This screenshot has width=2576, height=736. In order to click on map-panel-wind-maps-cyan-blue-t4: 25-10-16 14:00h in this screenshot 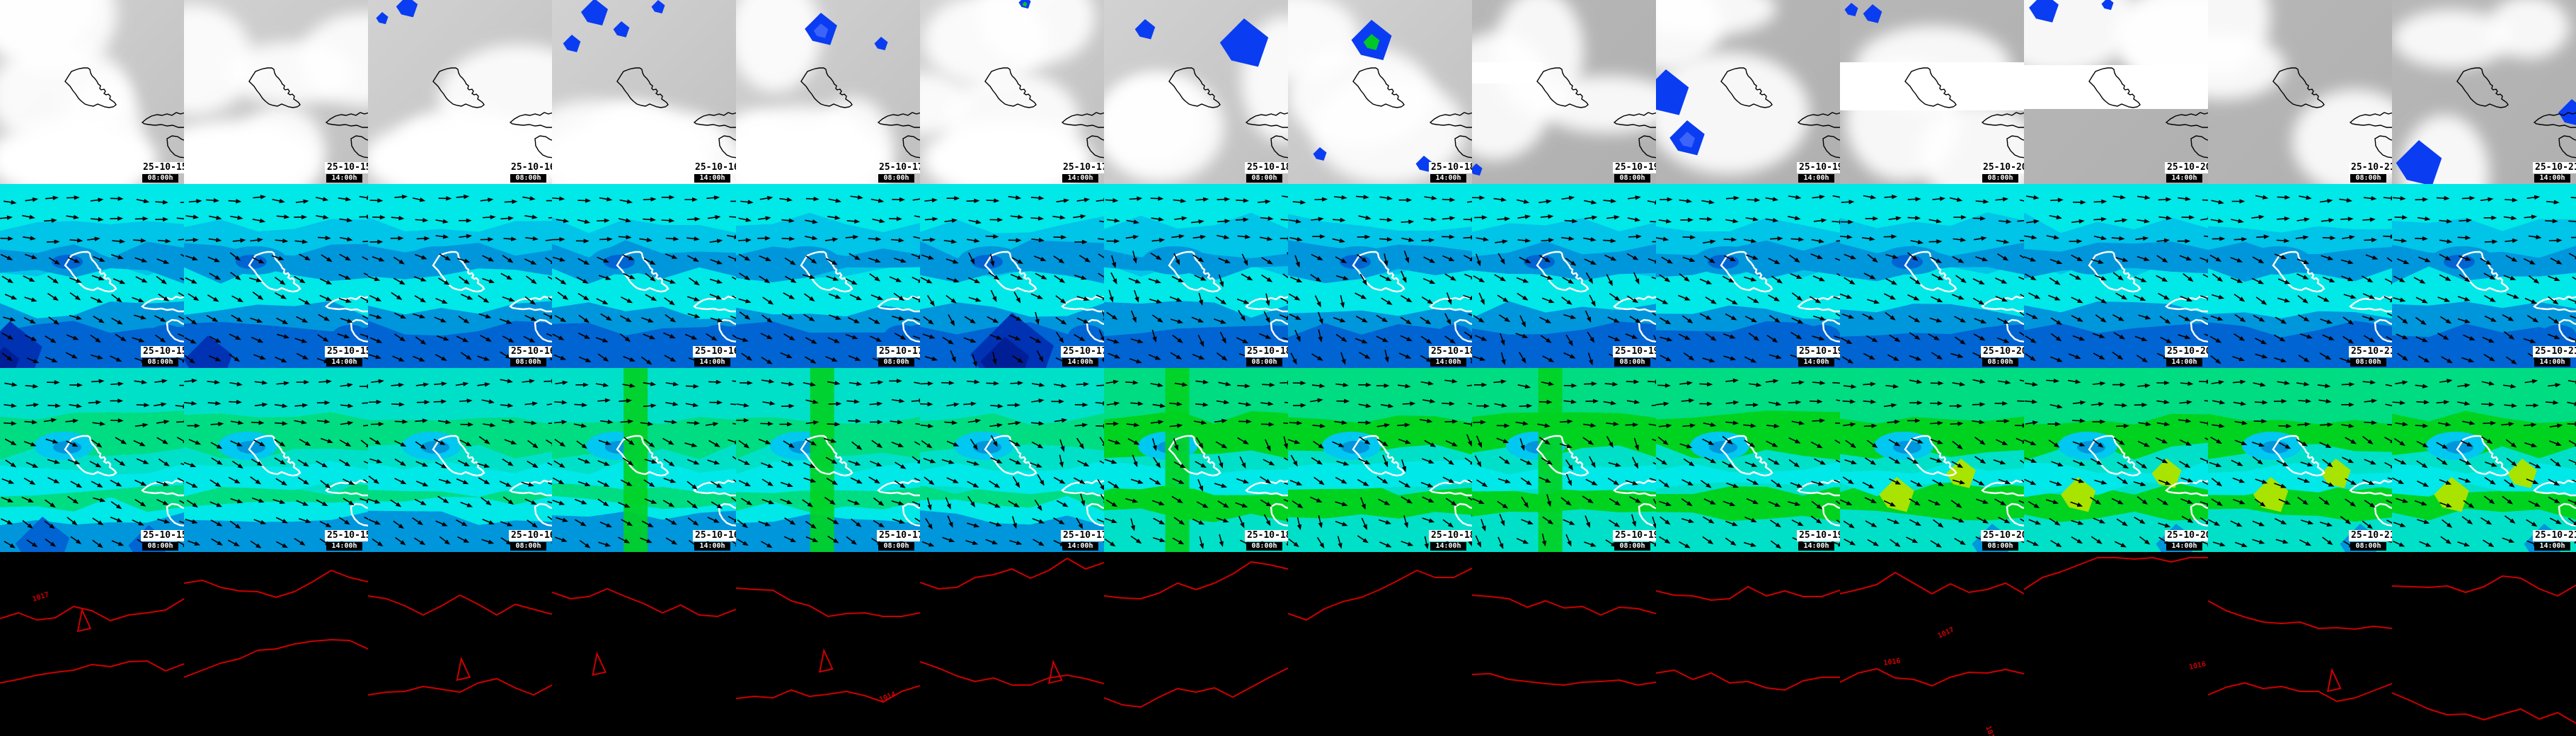, I will do `click(644, 276)`.